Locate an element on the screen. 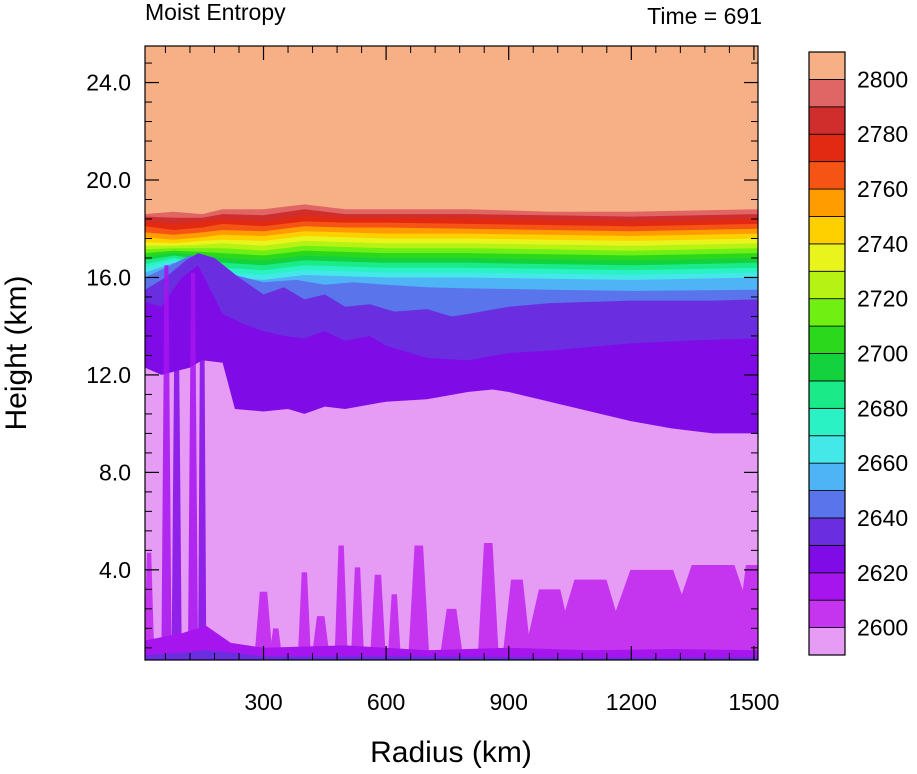  chart-title-left: Moist Entropy is located at coordinates (215, 12).